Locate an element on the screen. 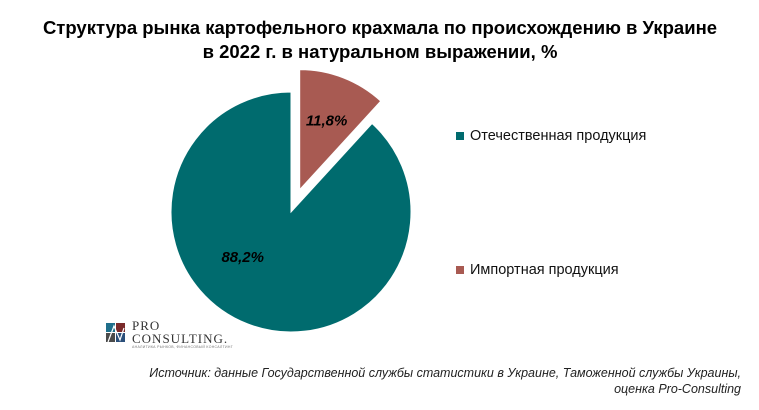  pie-value-label-2: 11,8% is located at coordinates (326, 120).